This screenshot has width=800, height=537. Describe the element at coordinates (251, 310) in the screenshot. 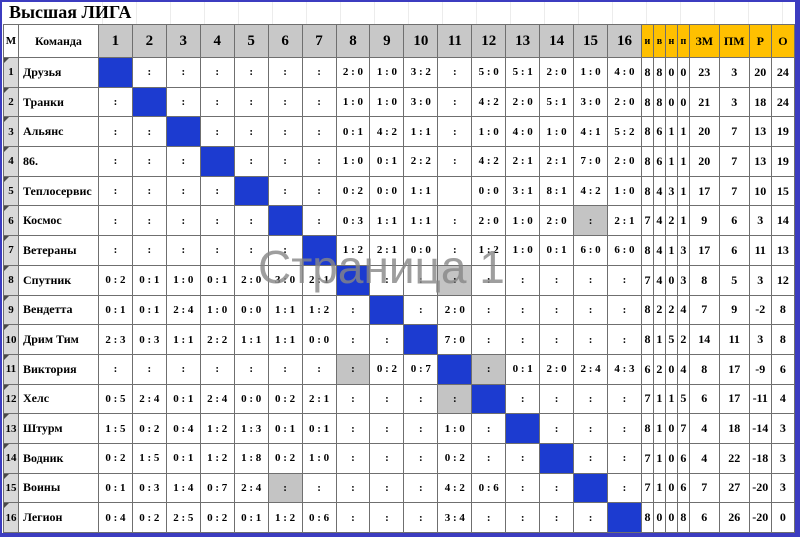

I see `result-cell: 0` at that location.